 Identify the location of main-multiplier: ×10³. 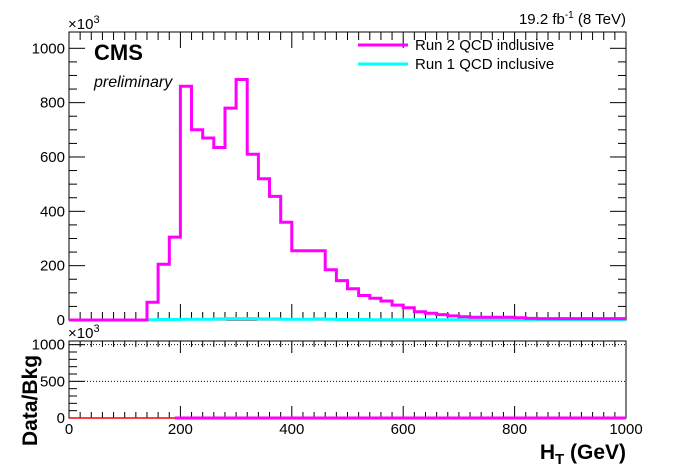
(84, 23).